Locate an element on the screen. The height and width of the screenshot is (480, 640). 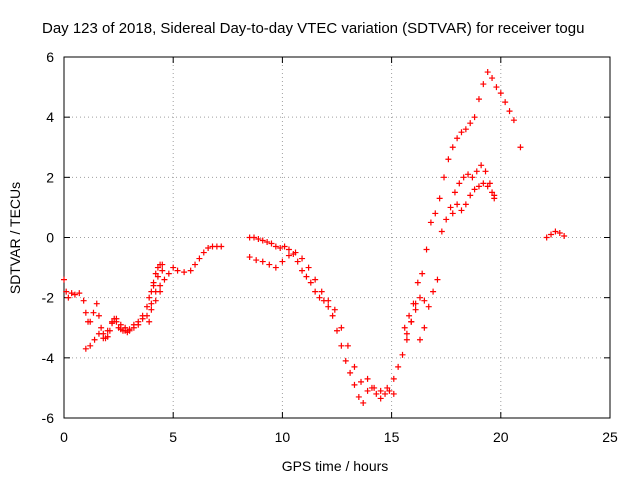
series-track-h is located at coordinates (473, 198).